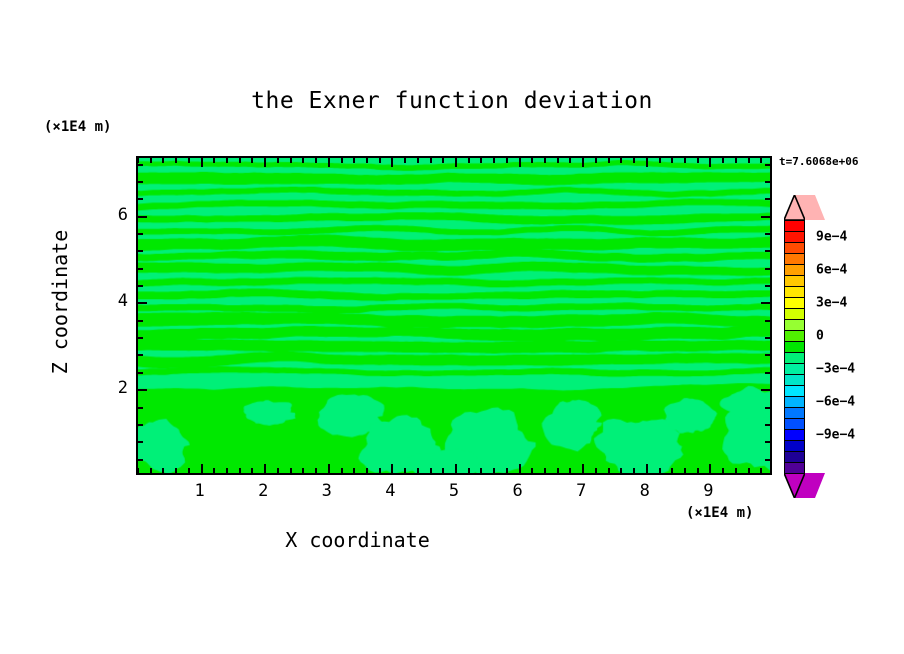 Image resolution: width=904 pixels, height=654 pixels. What do you see at coordinates (836, 368) in the screenshot?
I see `colorbar-tick-label: −3e−4` at bounding box center [836, 368].